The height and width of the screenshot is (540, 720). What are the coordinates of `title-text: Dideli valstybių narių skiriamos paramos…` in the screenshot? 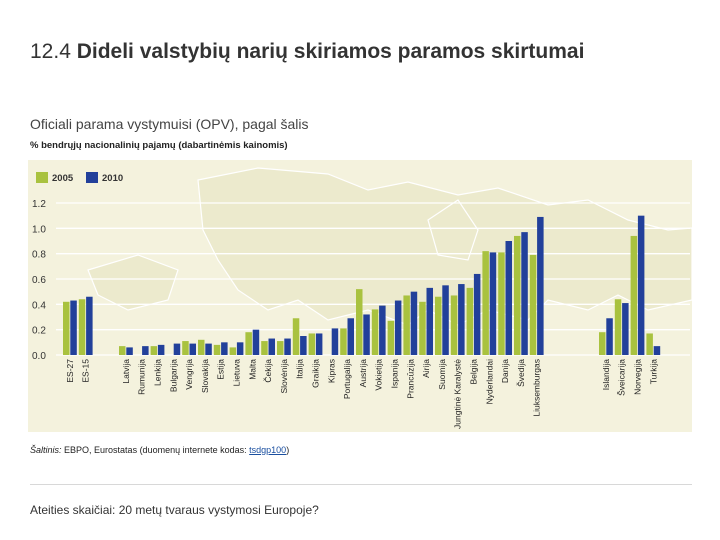 It's located at (330, 51).